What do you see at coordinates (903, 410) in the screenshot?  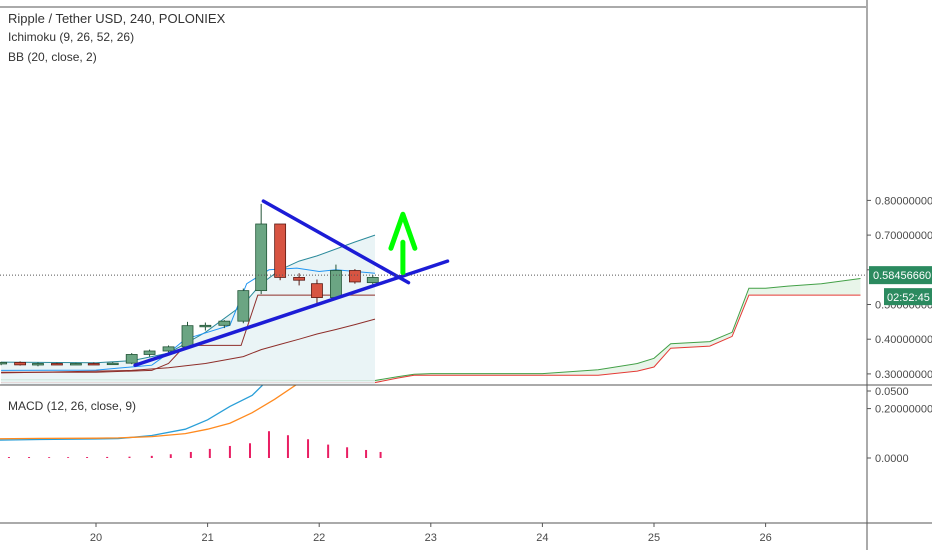 I see `price-tick-label: 0.20000000` at bounding box center [903, 410].